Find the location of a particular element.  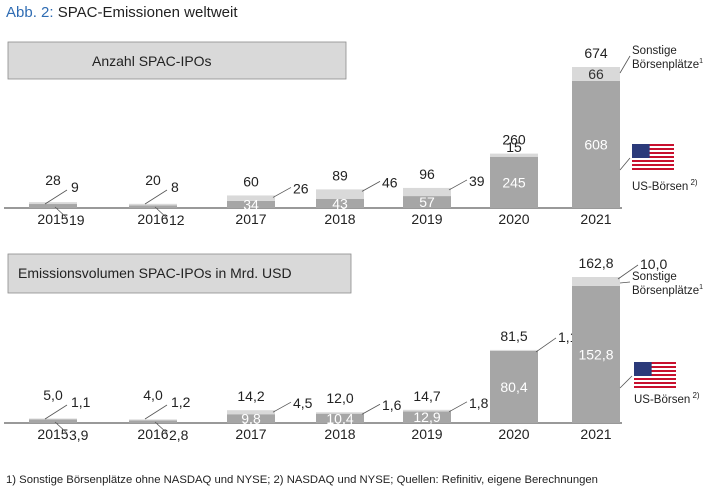

panel1-bar-us-2017 is located at coordinates (251, 204).